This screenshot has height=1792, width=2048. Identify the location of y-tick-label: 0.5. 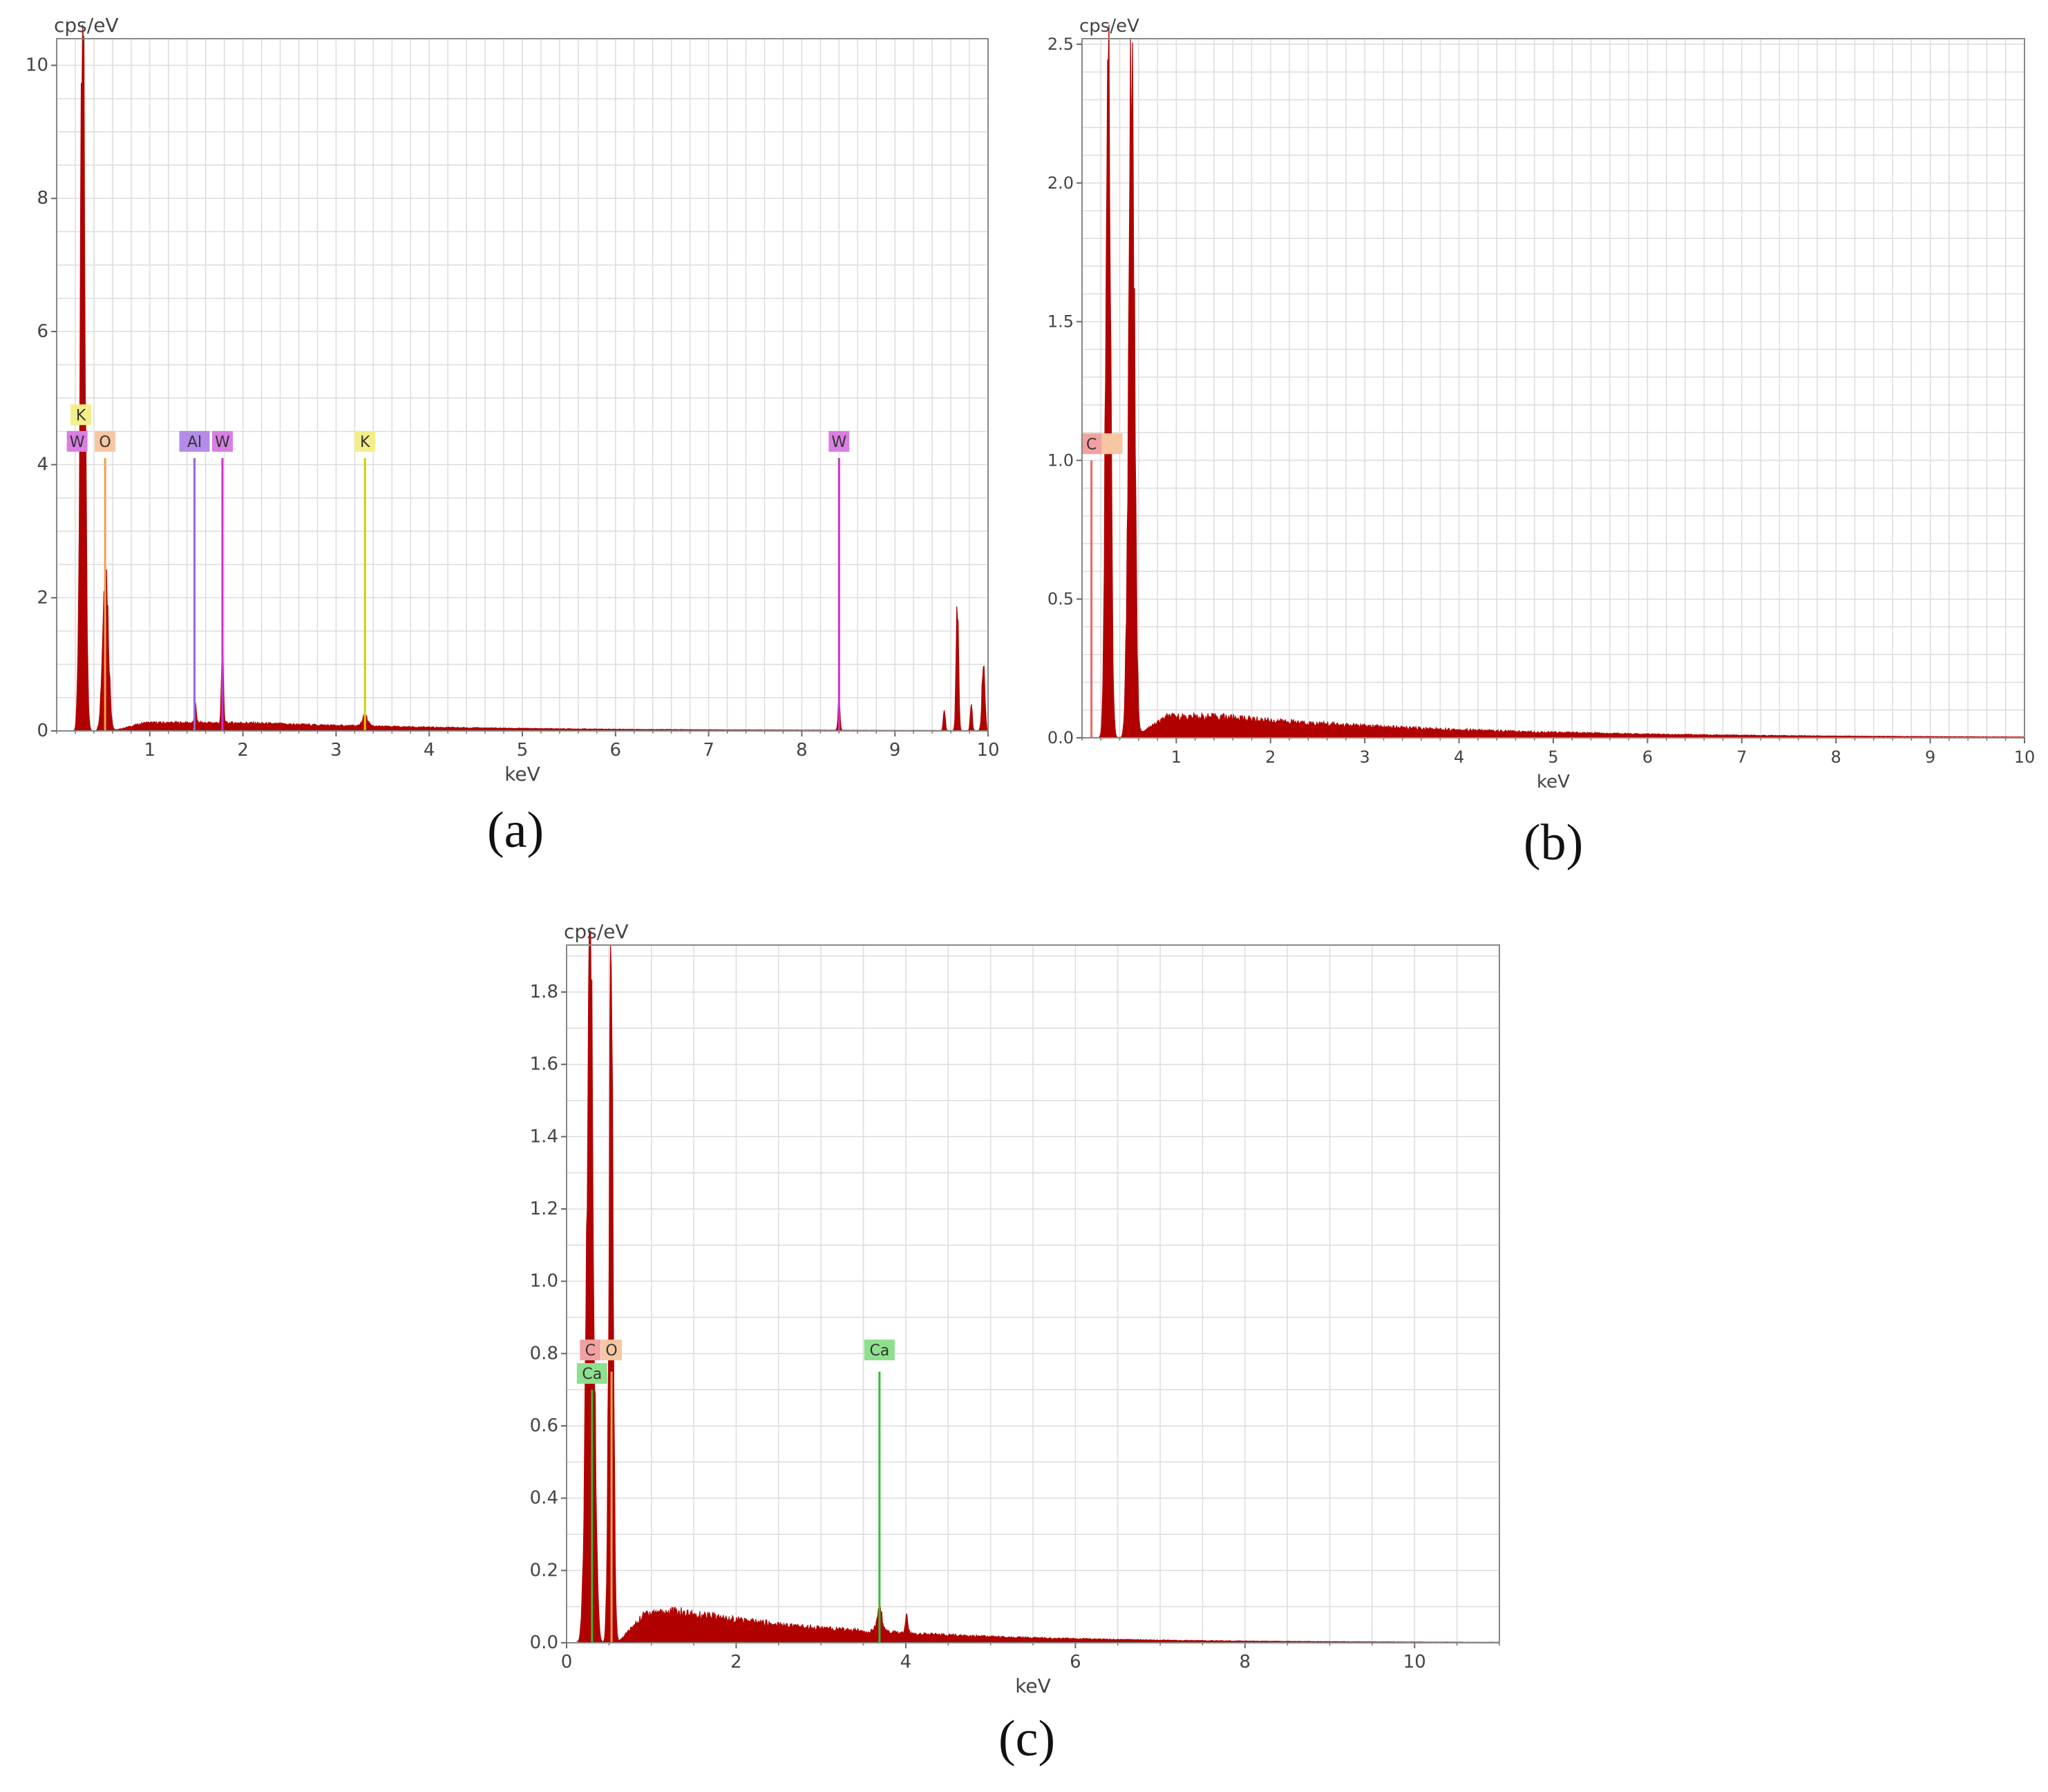
(1060, 599).